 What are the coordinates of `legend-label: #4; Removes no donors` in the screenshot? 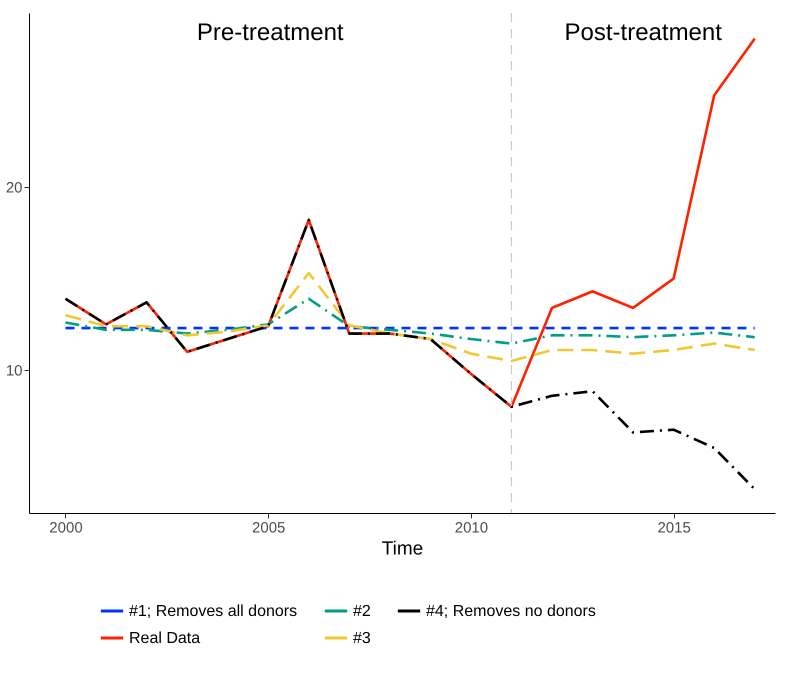 It's located at (511, 611).